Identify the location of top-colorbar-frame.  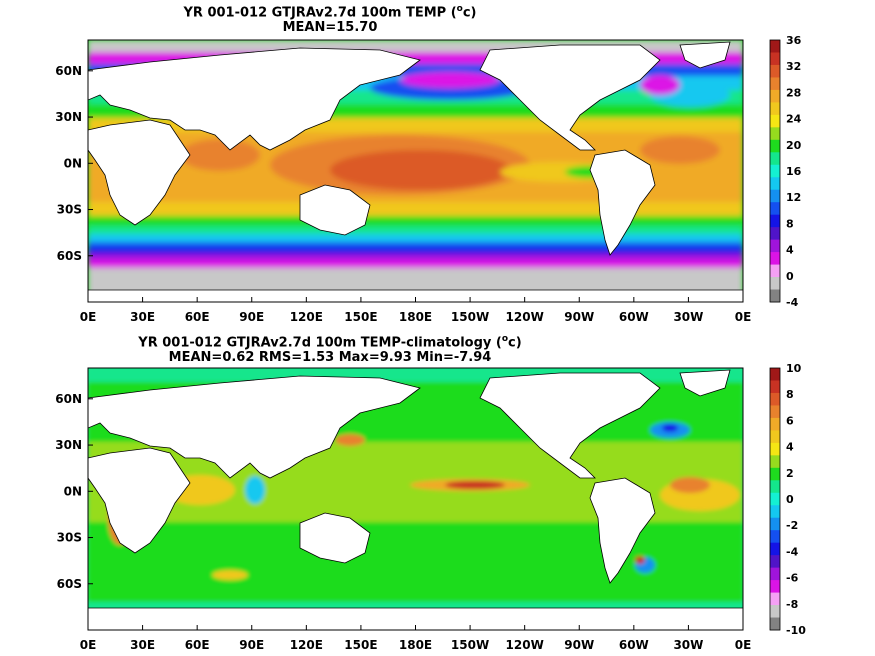
(775, 171).